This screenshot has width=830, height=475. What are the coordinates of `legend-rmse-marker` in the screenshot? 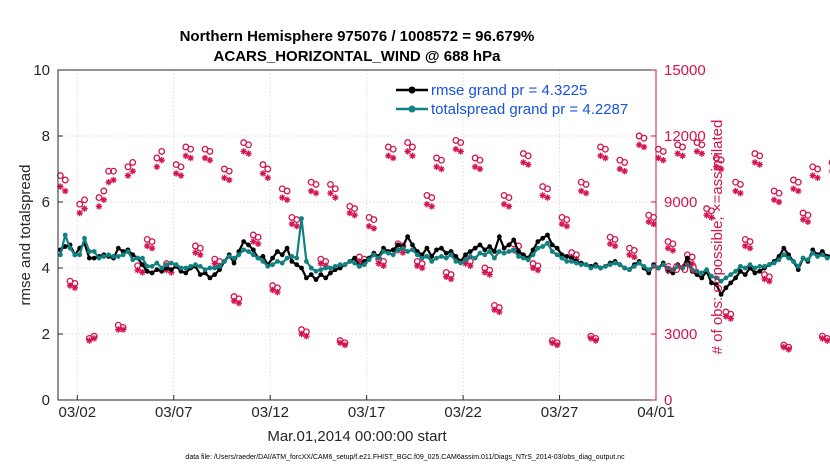 It's located at (412, 90).